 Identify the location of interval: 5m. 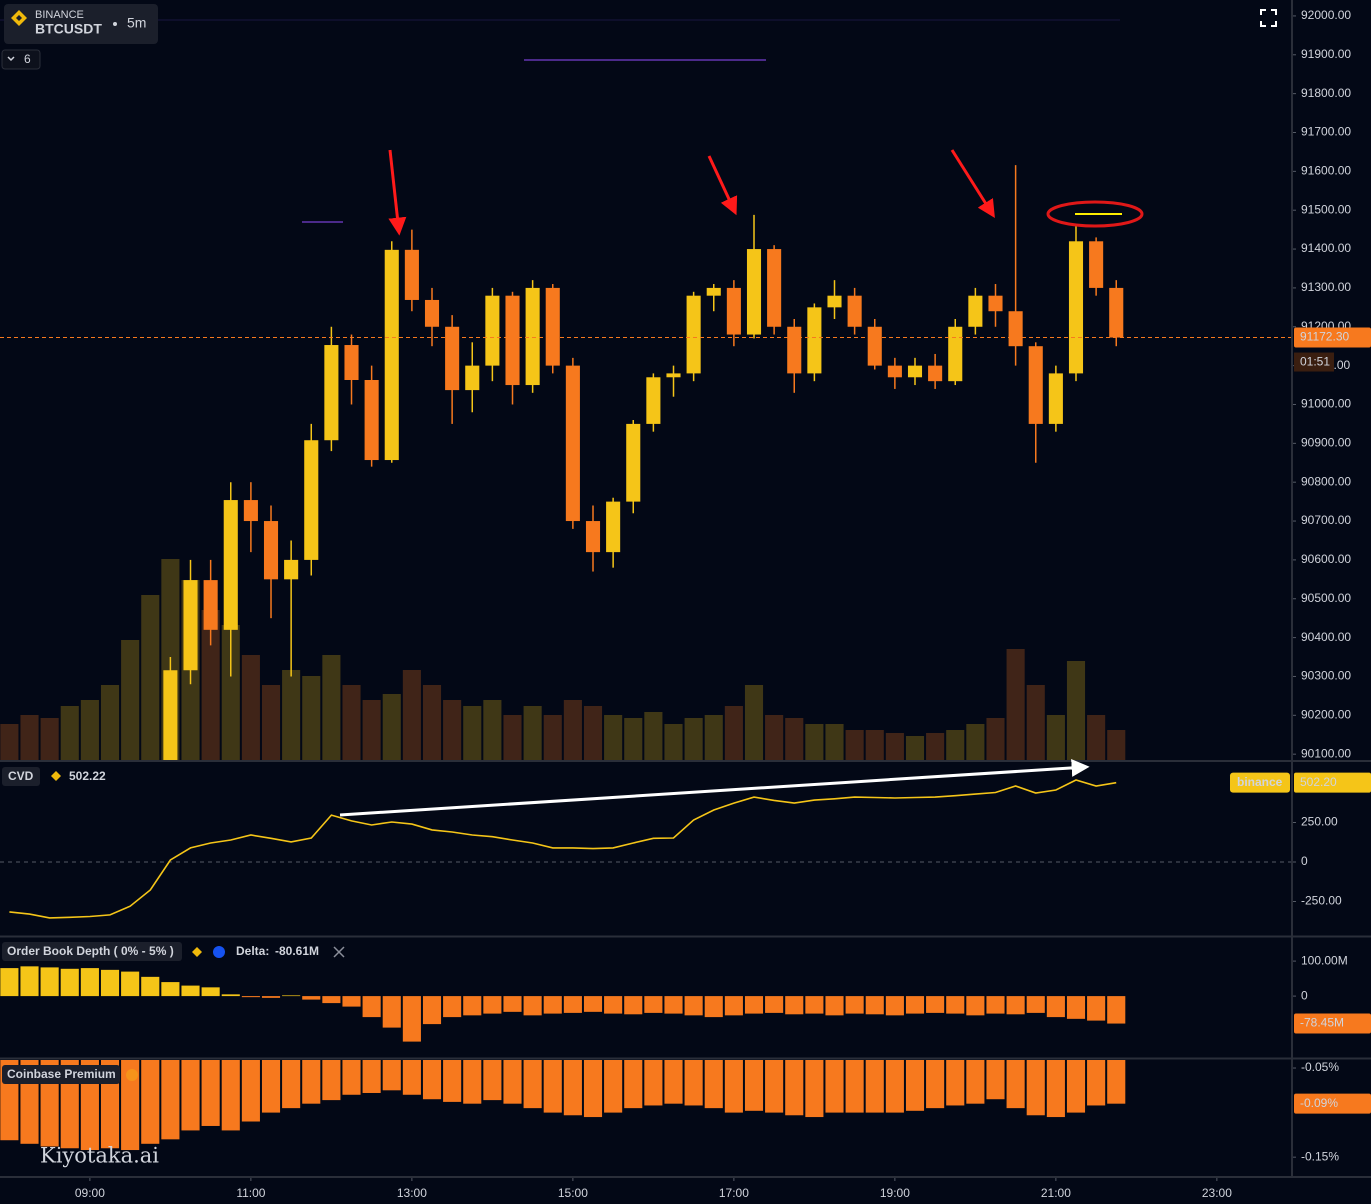
(136, 23).